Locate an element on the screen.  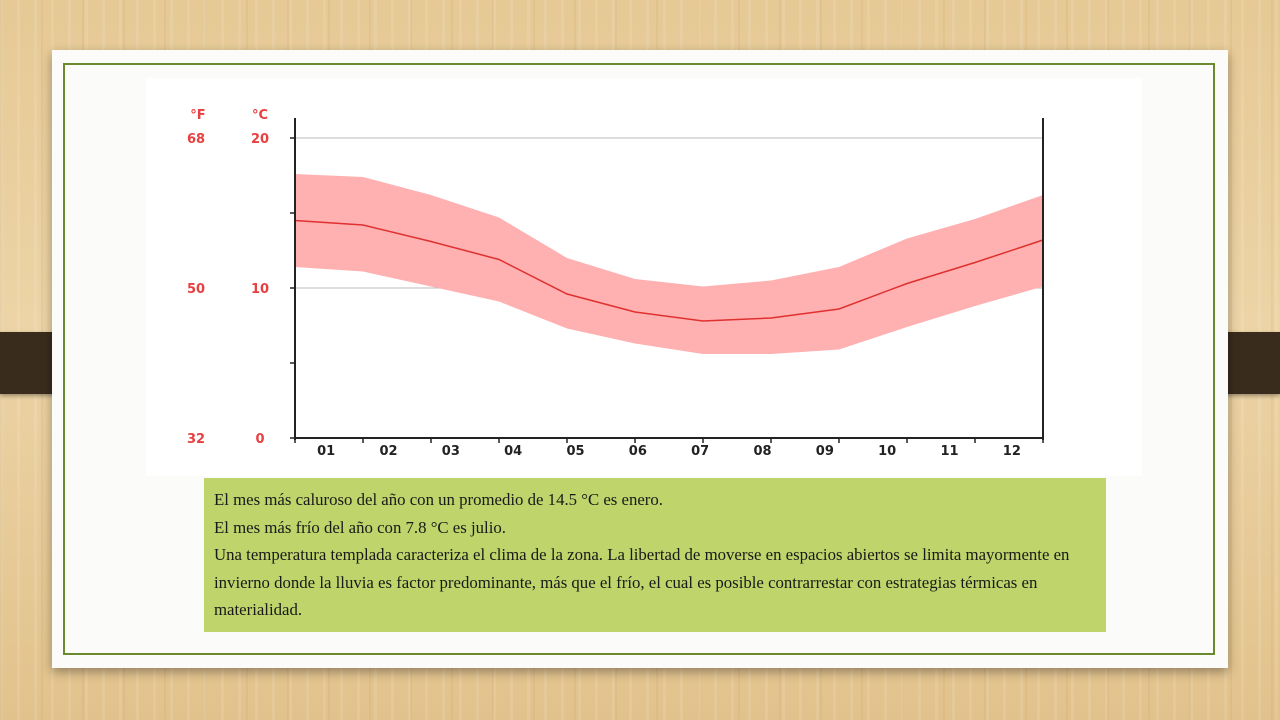
x-tick-label-03: 03 is located at coordinates (451, 451).